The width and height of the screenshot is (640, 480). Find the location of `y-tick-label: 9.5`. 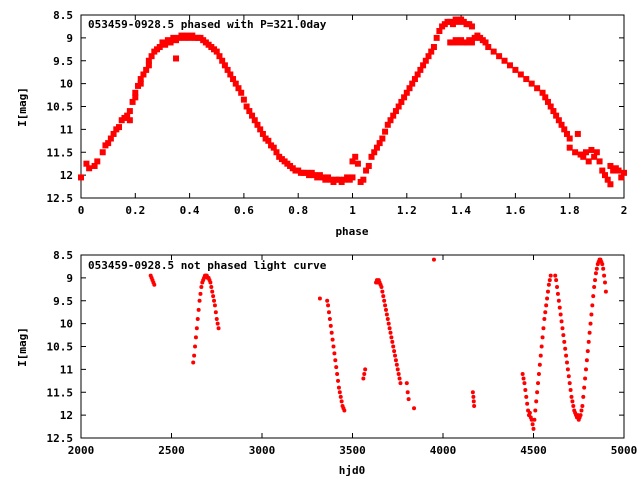

y-tick-label: 9.5 is located at coordinates (63, 61).